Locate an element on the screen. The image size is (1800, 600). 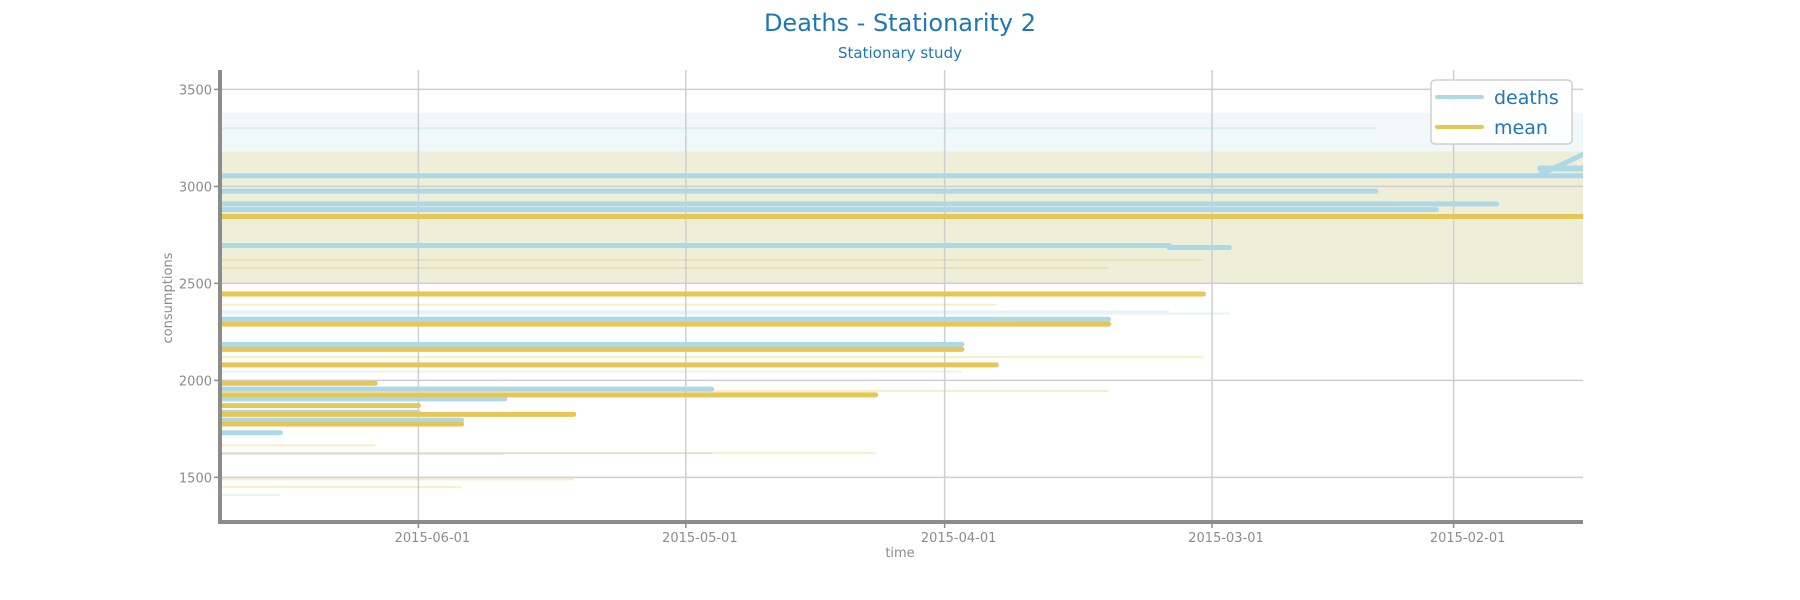
x-tick-label: 2015-02-01 is located at coordinates (1468, 538).